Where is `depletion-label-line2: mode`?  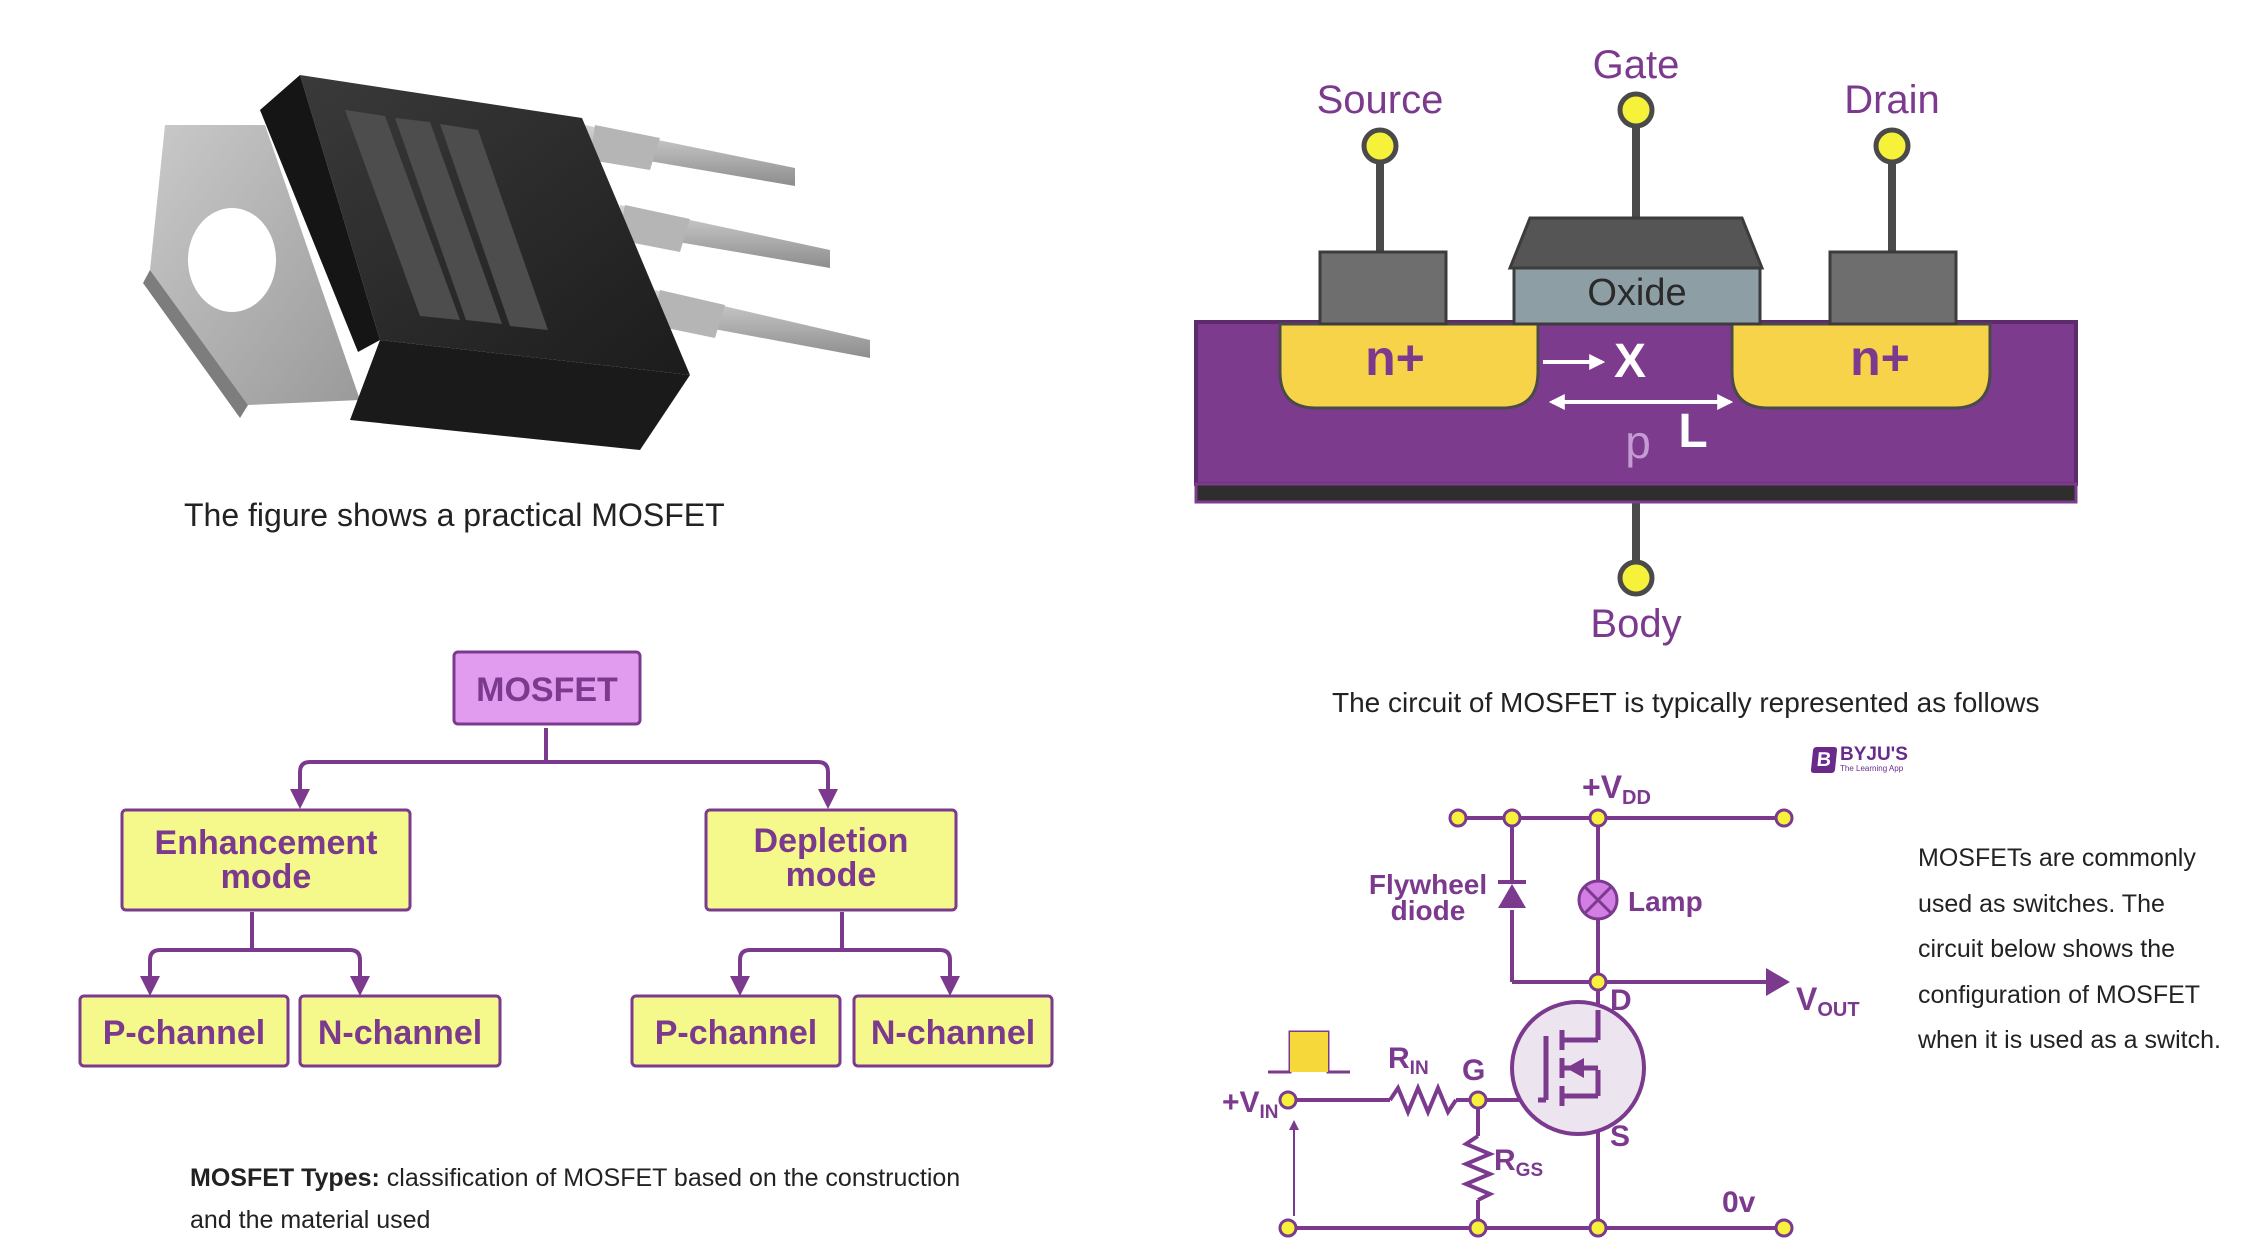 depletion-label-line2: mode is located at coordinates (831, 875).